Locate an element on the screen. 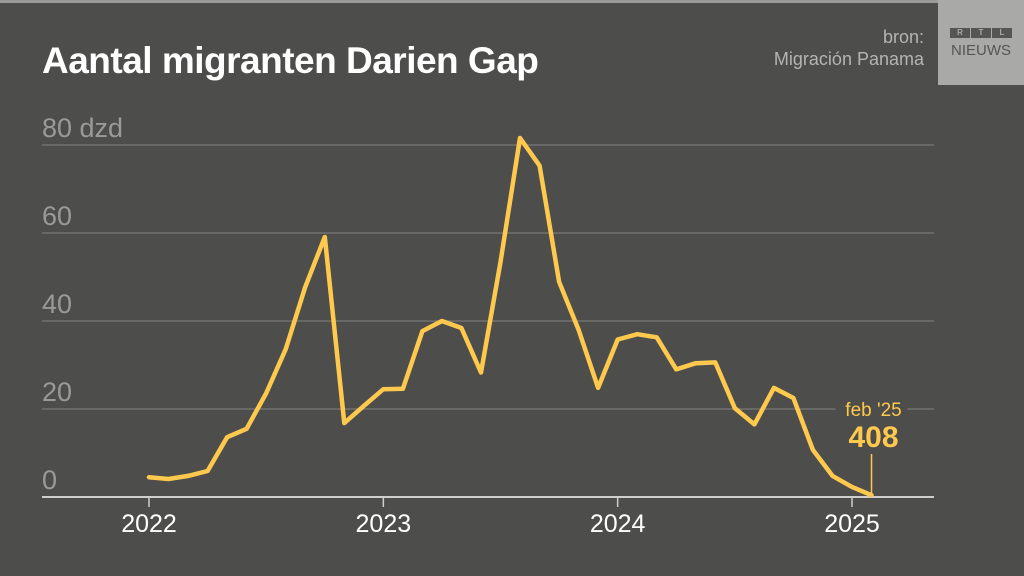  top-border is located at coordinates (512, 1).